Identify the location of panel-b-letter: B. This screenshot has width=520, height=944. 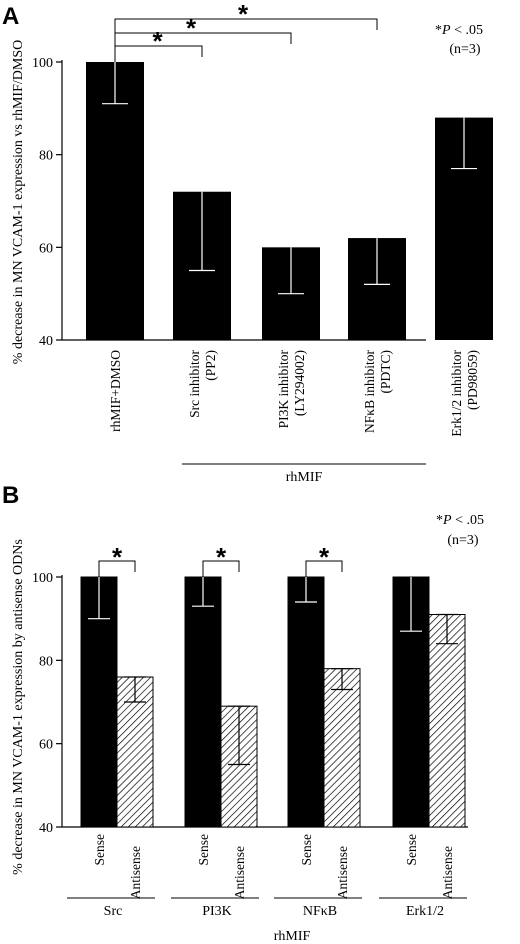
(10, 495).